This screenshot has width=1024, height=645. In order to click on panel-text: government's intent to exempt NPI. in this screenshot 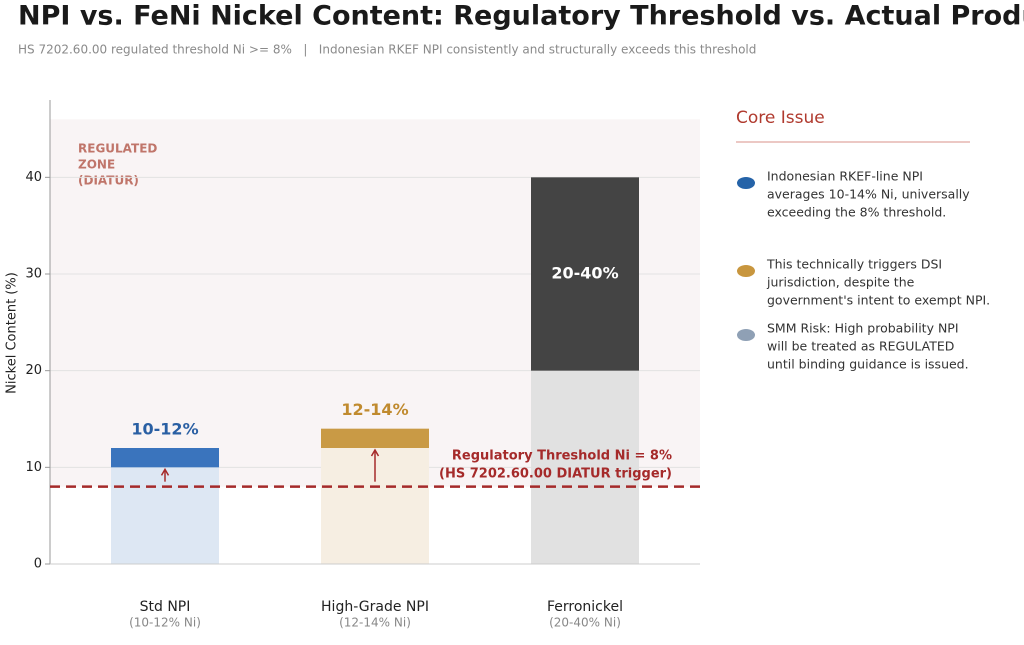, I will do `click(878, 300)`.